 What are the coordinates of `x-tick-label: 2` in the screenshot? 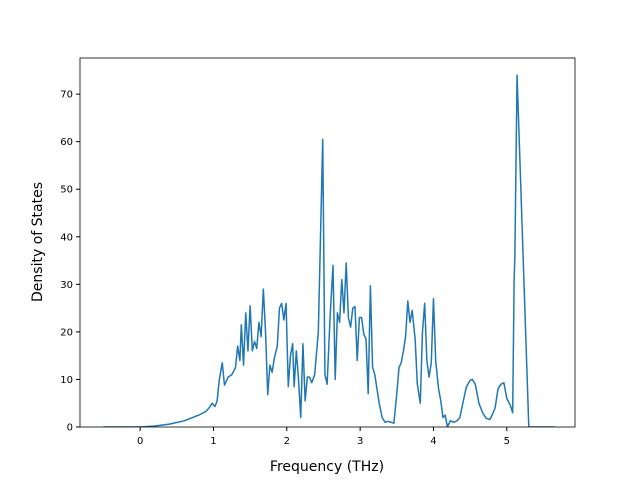 It's located at (287, 441).